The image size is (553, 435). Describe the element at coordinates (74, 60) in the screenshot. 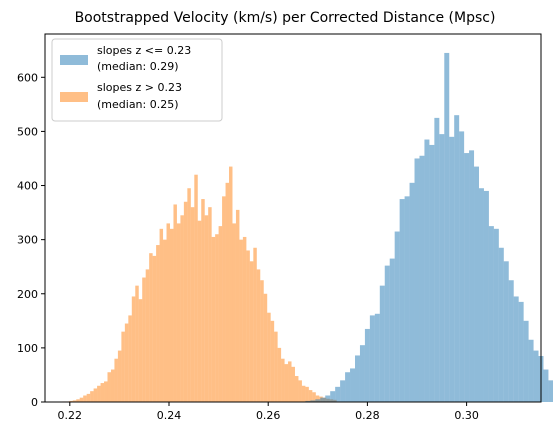

I see `legend-swatch-blue` at that location.